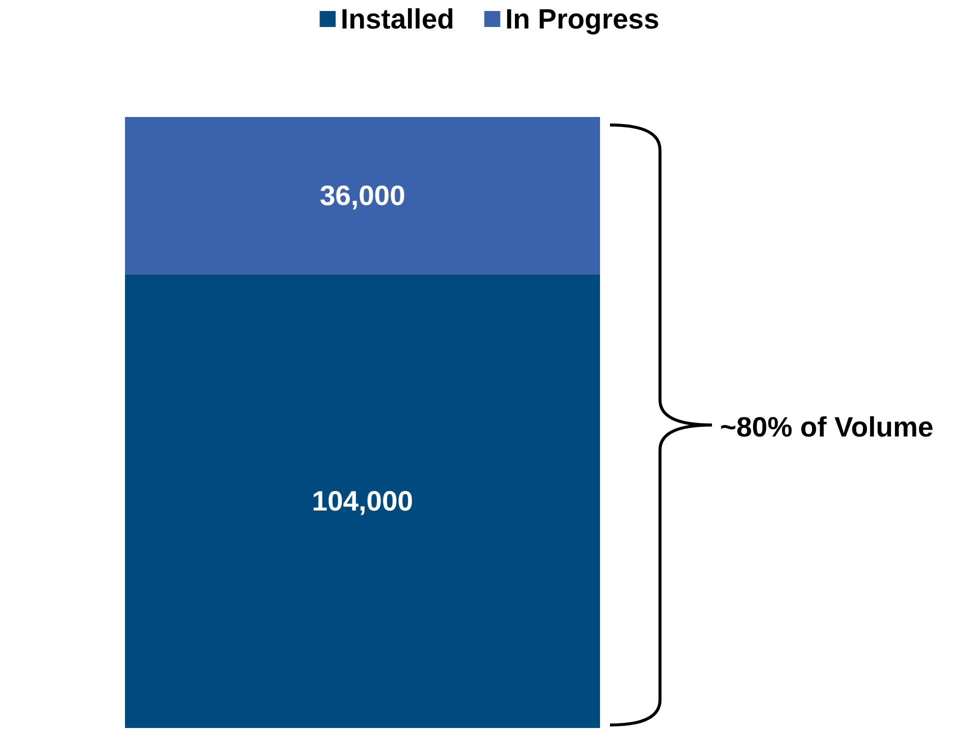 This screenshot has height=738, width=979. Describe the element at coordinates (363, 196) in the screenshot. I see `data-label: 36,000` at that location.